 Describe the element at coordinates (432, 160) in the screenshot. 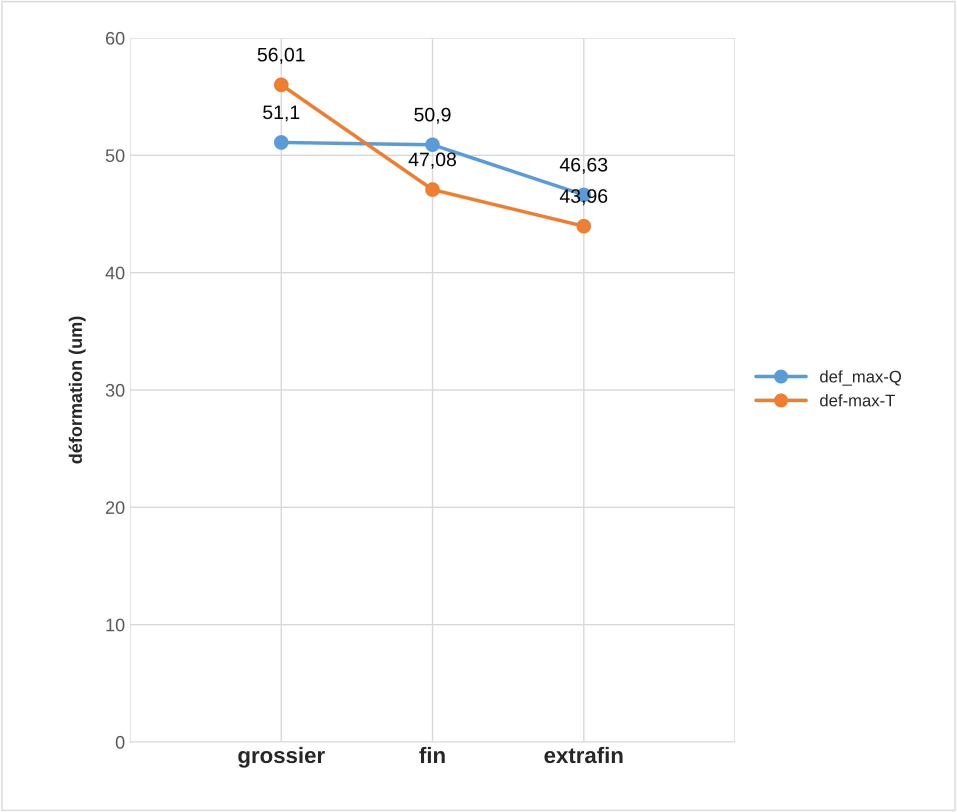

I see `data-label: 47,08` at that location.